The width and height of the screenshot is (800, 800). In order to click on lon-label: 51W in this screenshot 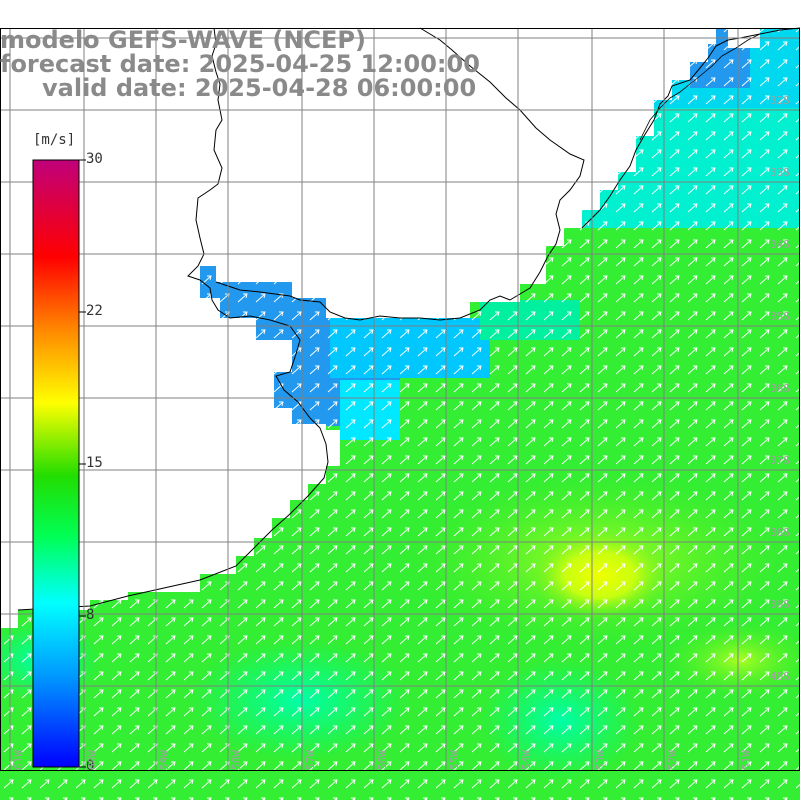, I will do `click(746, 760)`.